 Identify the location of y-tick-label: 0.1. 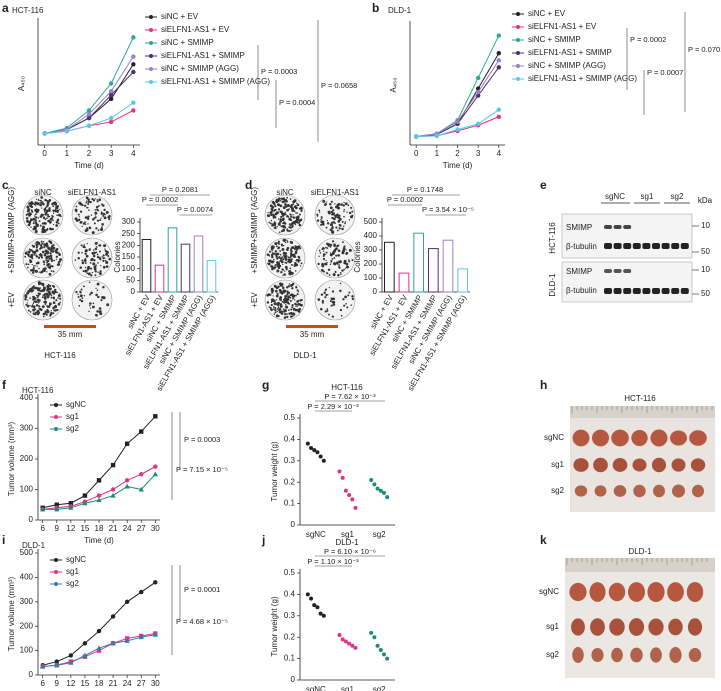
(290, 658).